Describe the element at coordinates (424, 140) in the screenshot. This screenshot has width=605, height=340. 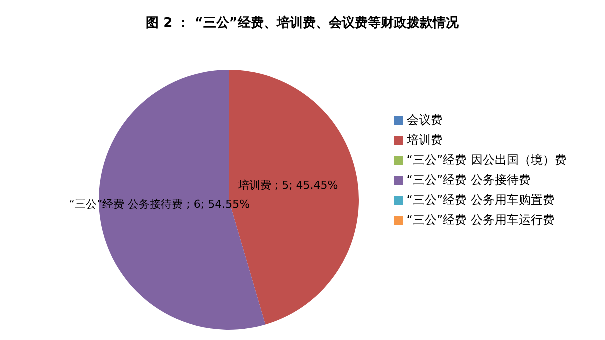
I see `legend-label: 培训费` at that location.